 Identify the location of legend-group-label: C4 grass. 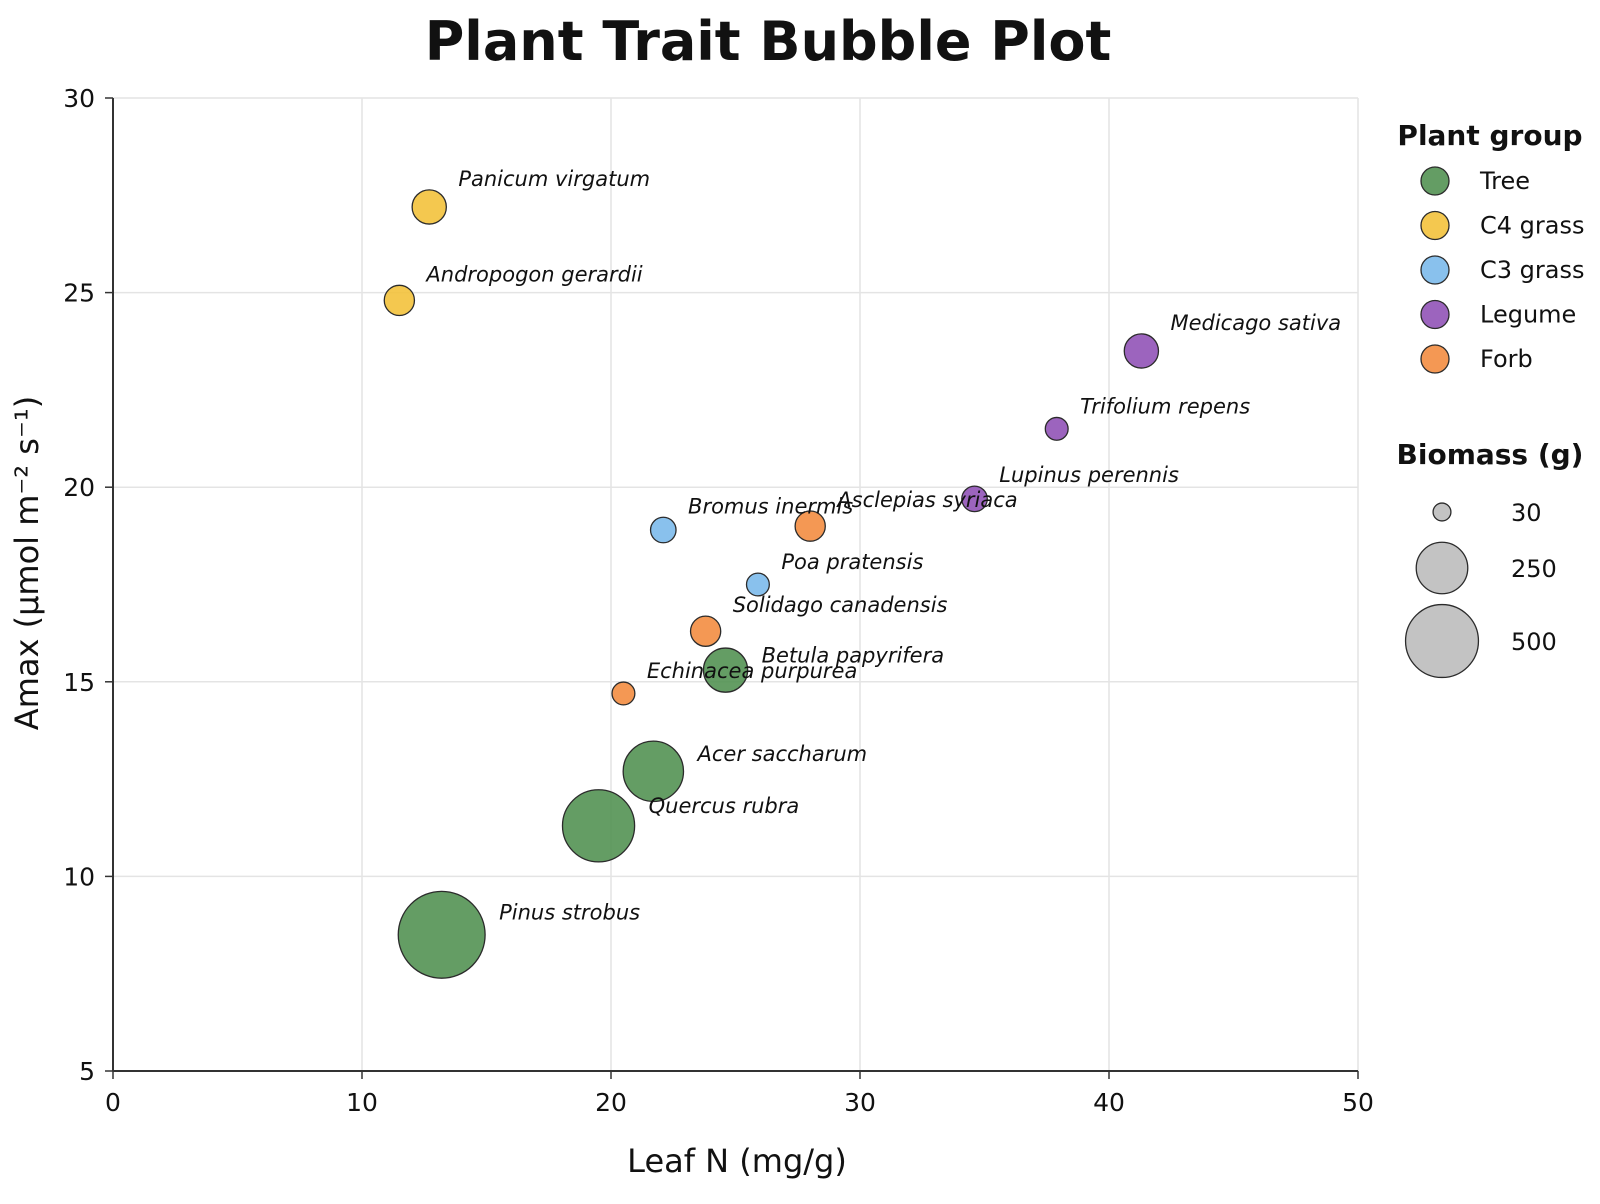
(1532, 226).